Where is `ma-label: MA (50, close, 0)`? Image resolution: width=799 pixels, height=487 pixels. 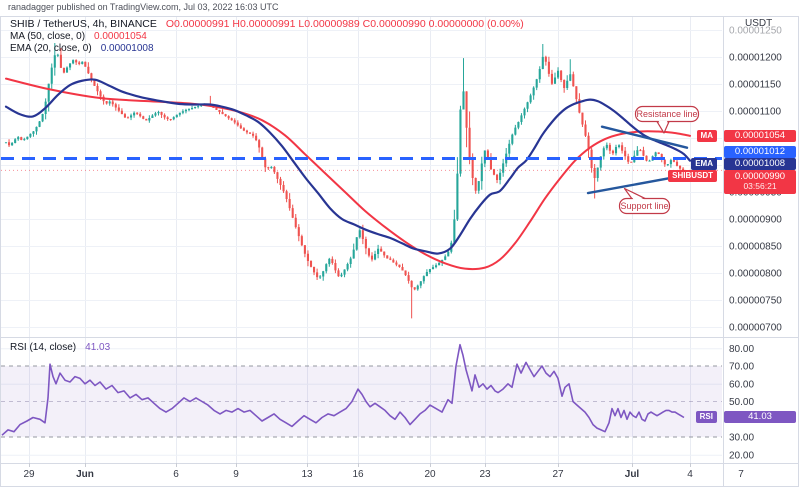
ma-label: MA (50, close, 0) is located at coordinates (48, 36).